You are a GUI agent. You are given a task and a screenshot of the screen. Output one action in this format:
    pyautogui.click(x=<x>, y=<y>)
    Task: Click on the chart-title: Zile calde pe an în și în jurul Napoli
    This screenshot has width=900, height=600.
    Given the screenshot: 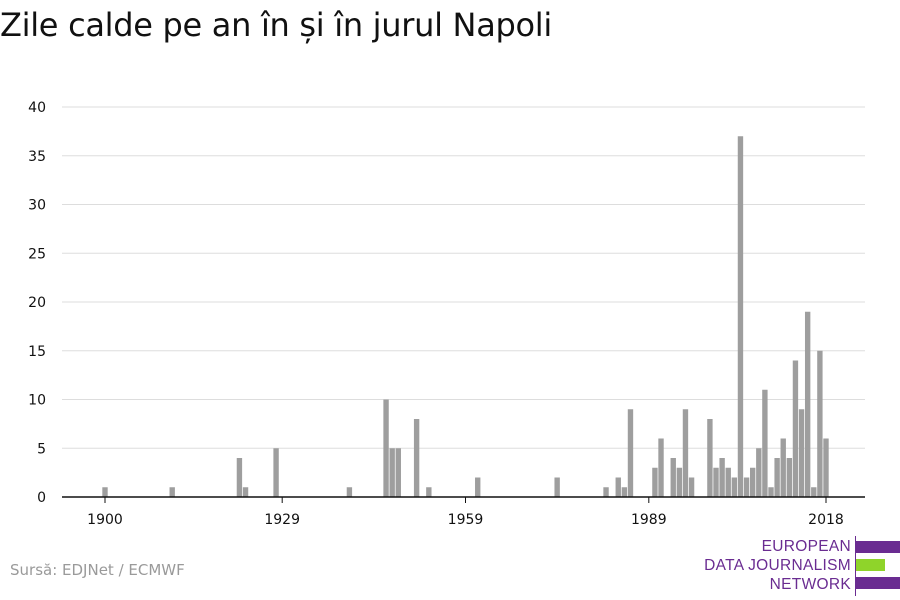 What is the action you would take?
    pyautogui.click(x=276, y=25)
    